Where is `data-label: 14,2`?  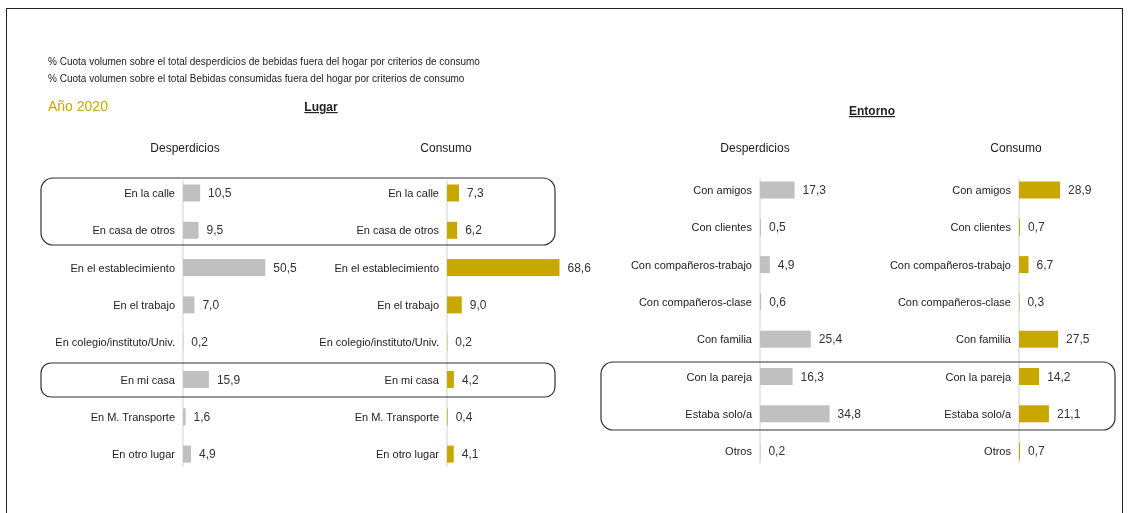 data-label: 14,2 is located at coordinates (1059, 376).